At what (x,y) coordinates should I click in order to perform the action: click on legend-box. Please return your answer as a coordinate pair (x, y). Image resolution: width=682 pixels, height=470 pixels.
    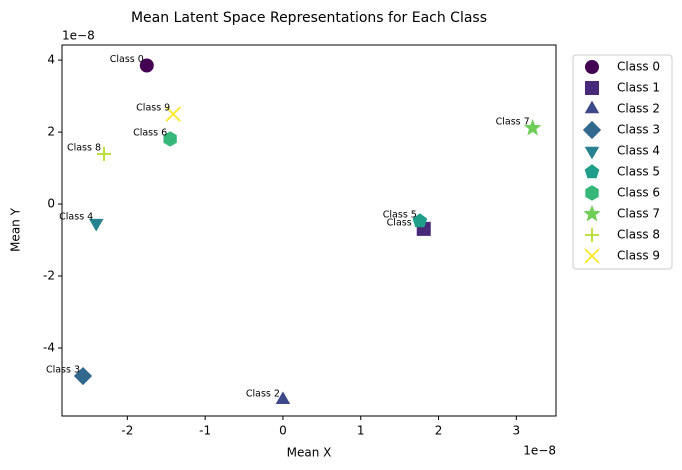
    Looking at the image, I should click on (622, 162).